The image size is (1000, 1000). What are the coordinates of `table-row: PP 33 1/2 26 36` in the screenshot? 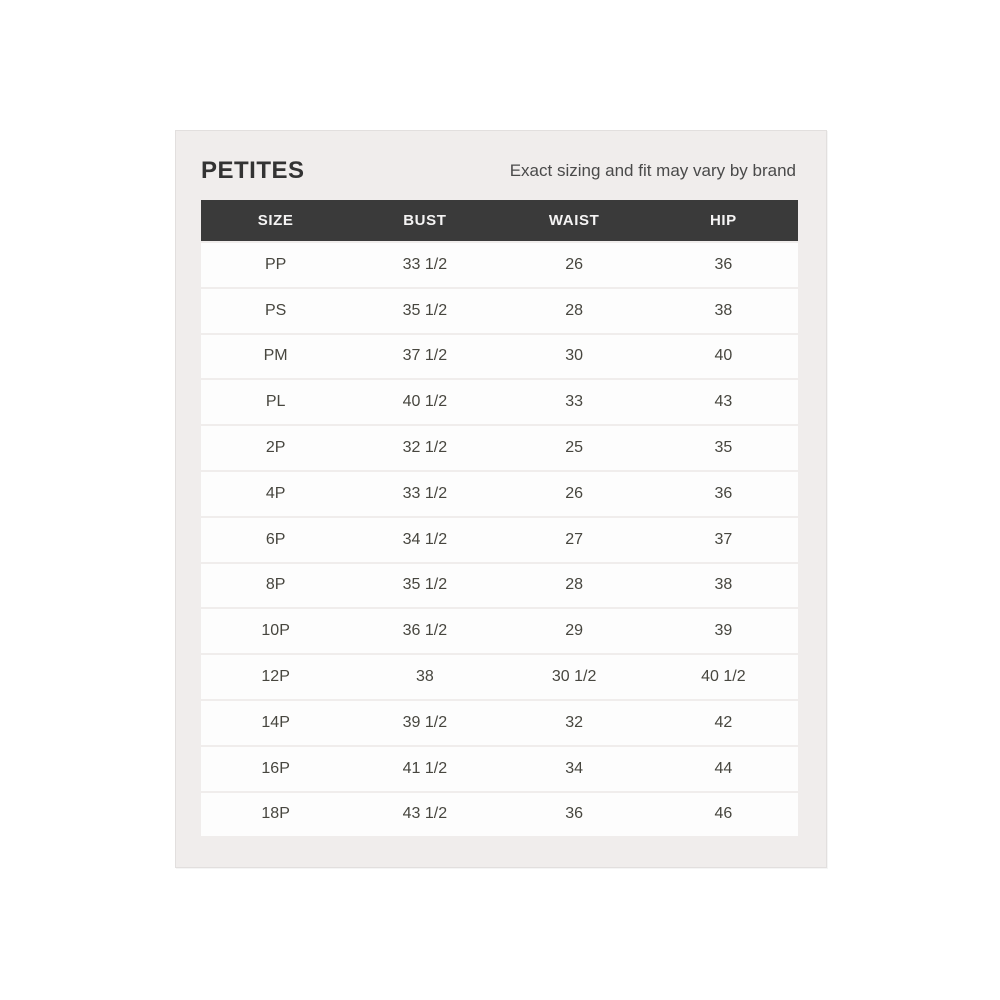 It's located at (499, 265).